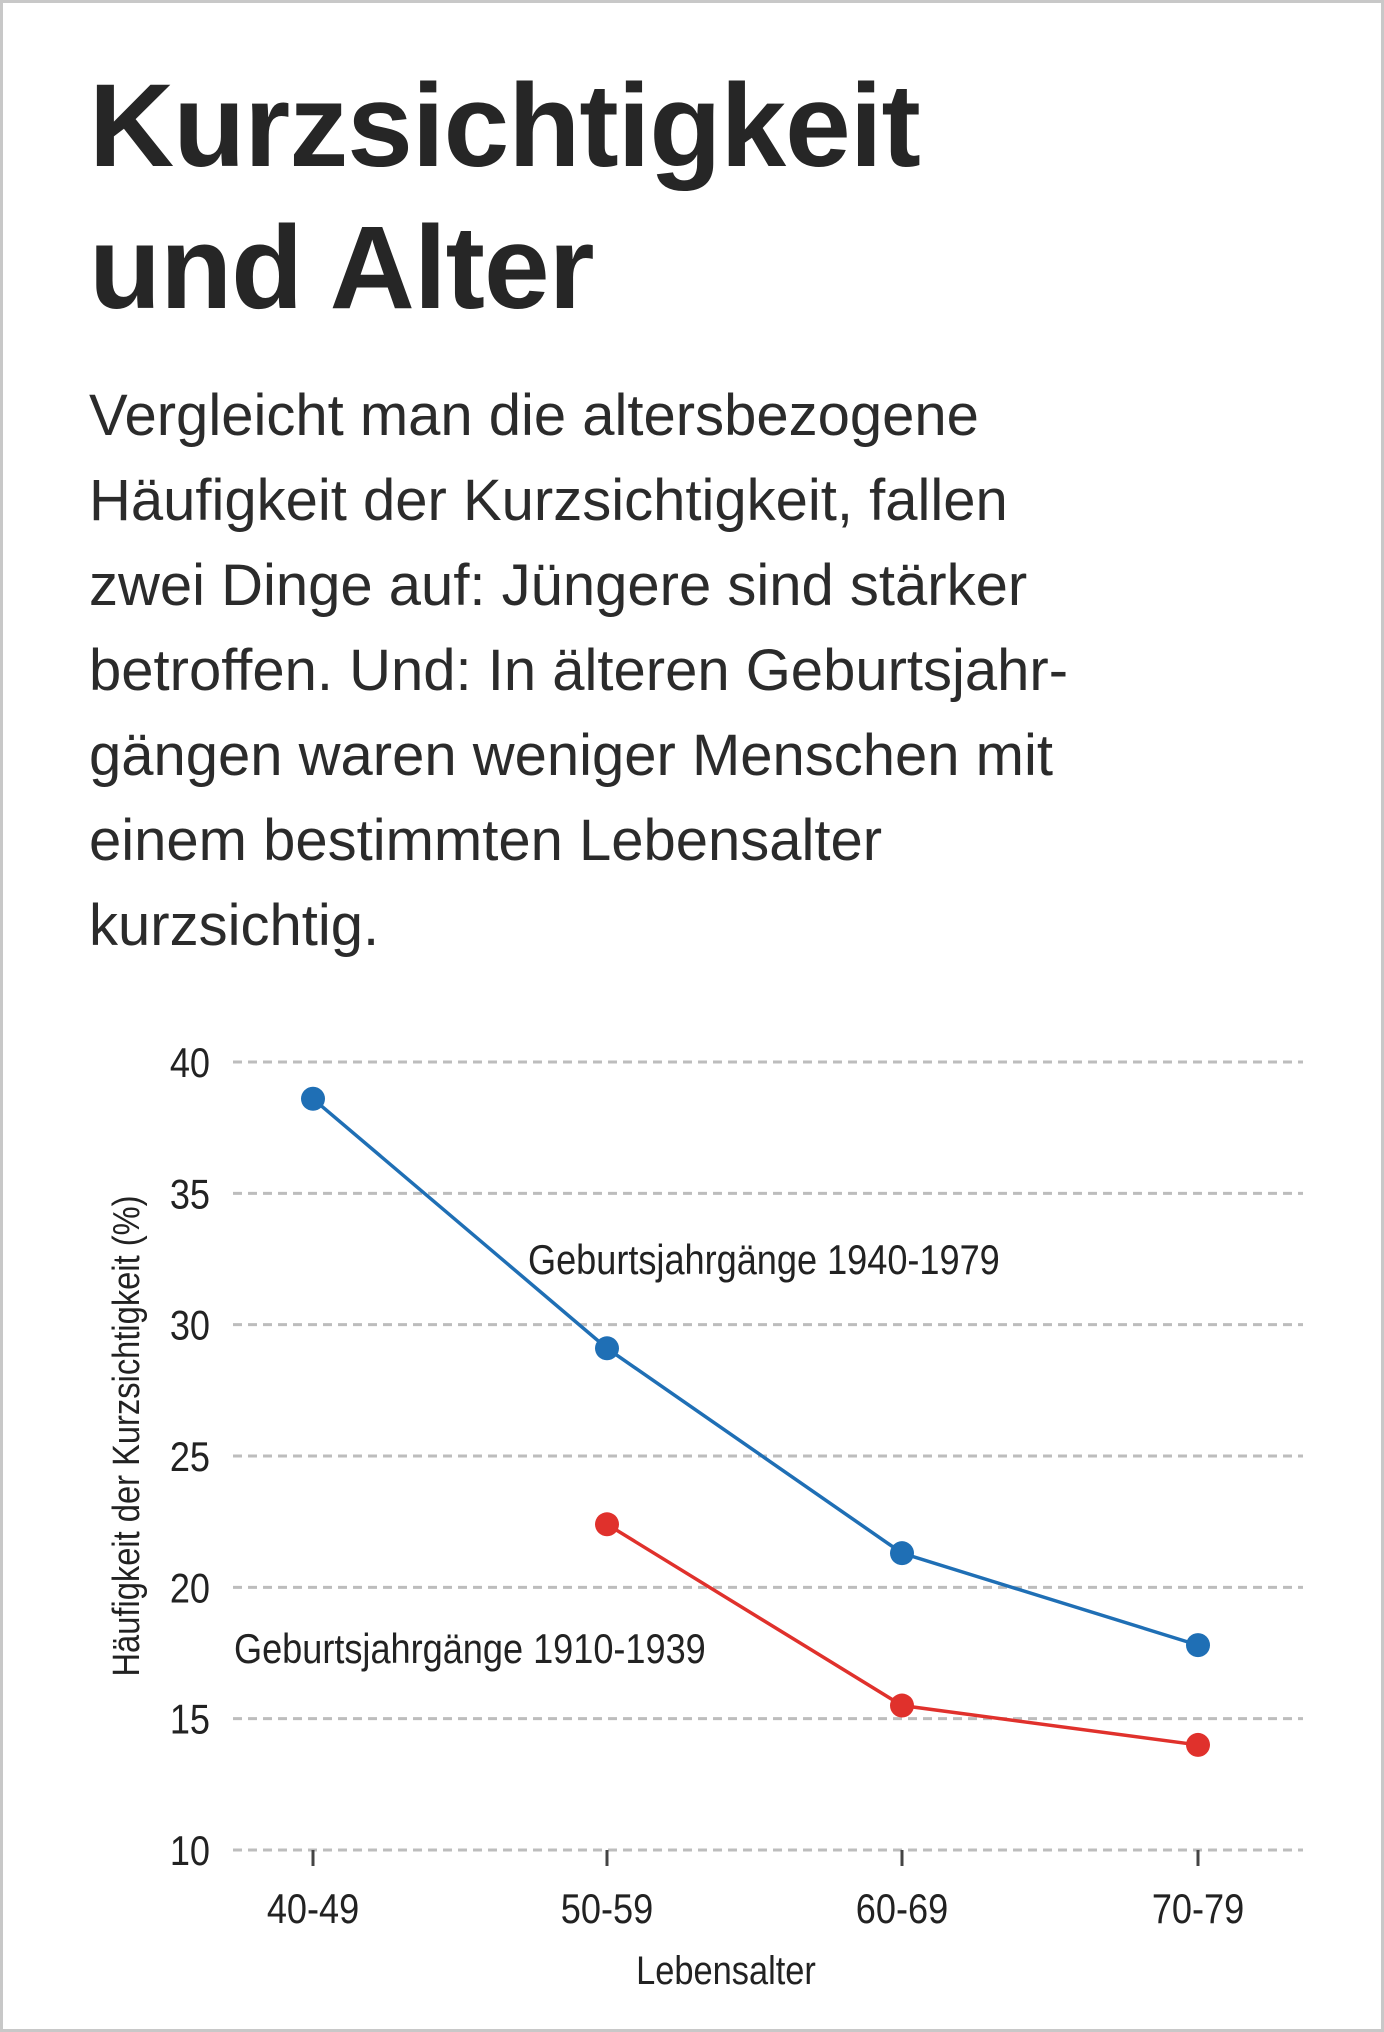  I want to click on y-tick-label: 30, so click(190, 1326).